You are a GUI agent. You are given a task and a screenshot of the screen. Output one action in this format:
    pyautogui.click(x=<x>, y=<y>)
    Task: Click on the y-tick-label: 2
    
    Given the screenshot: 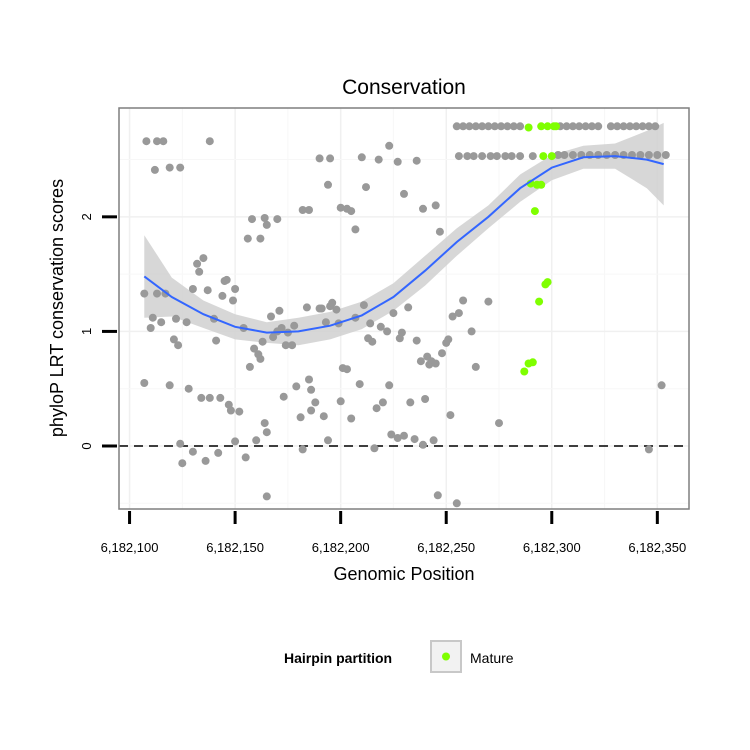 What is the action you would take?
    pyautogui.click(x=86, y=216)
    